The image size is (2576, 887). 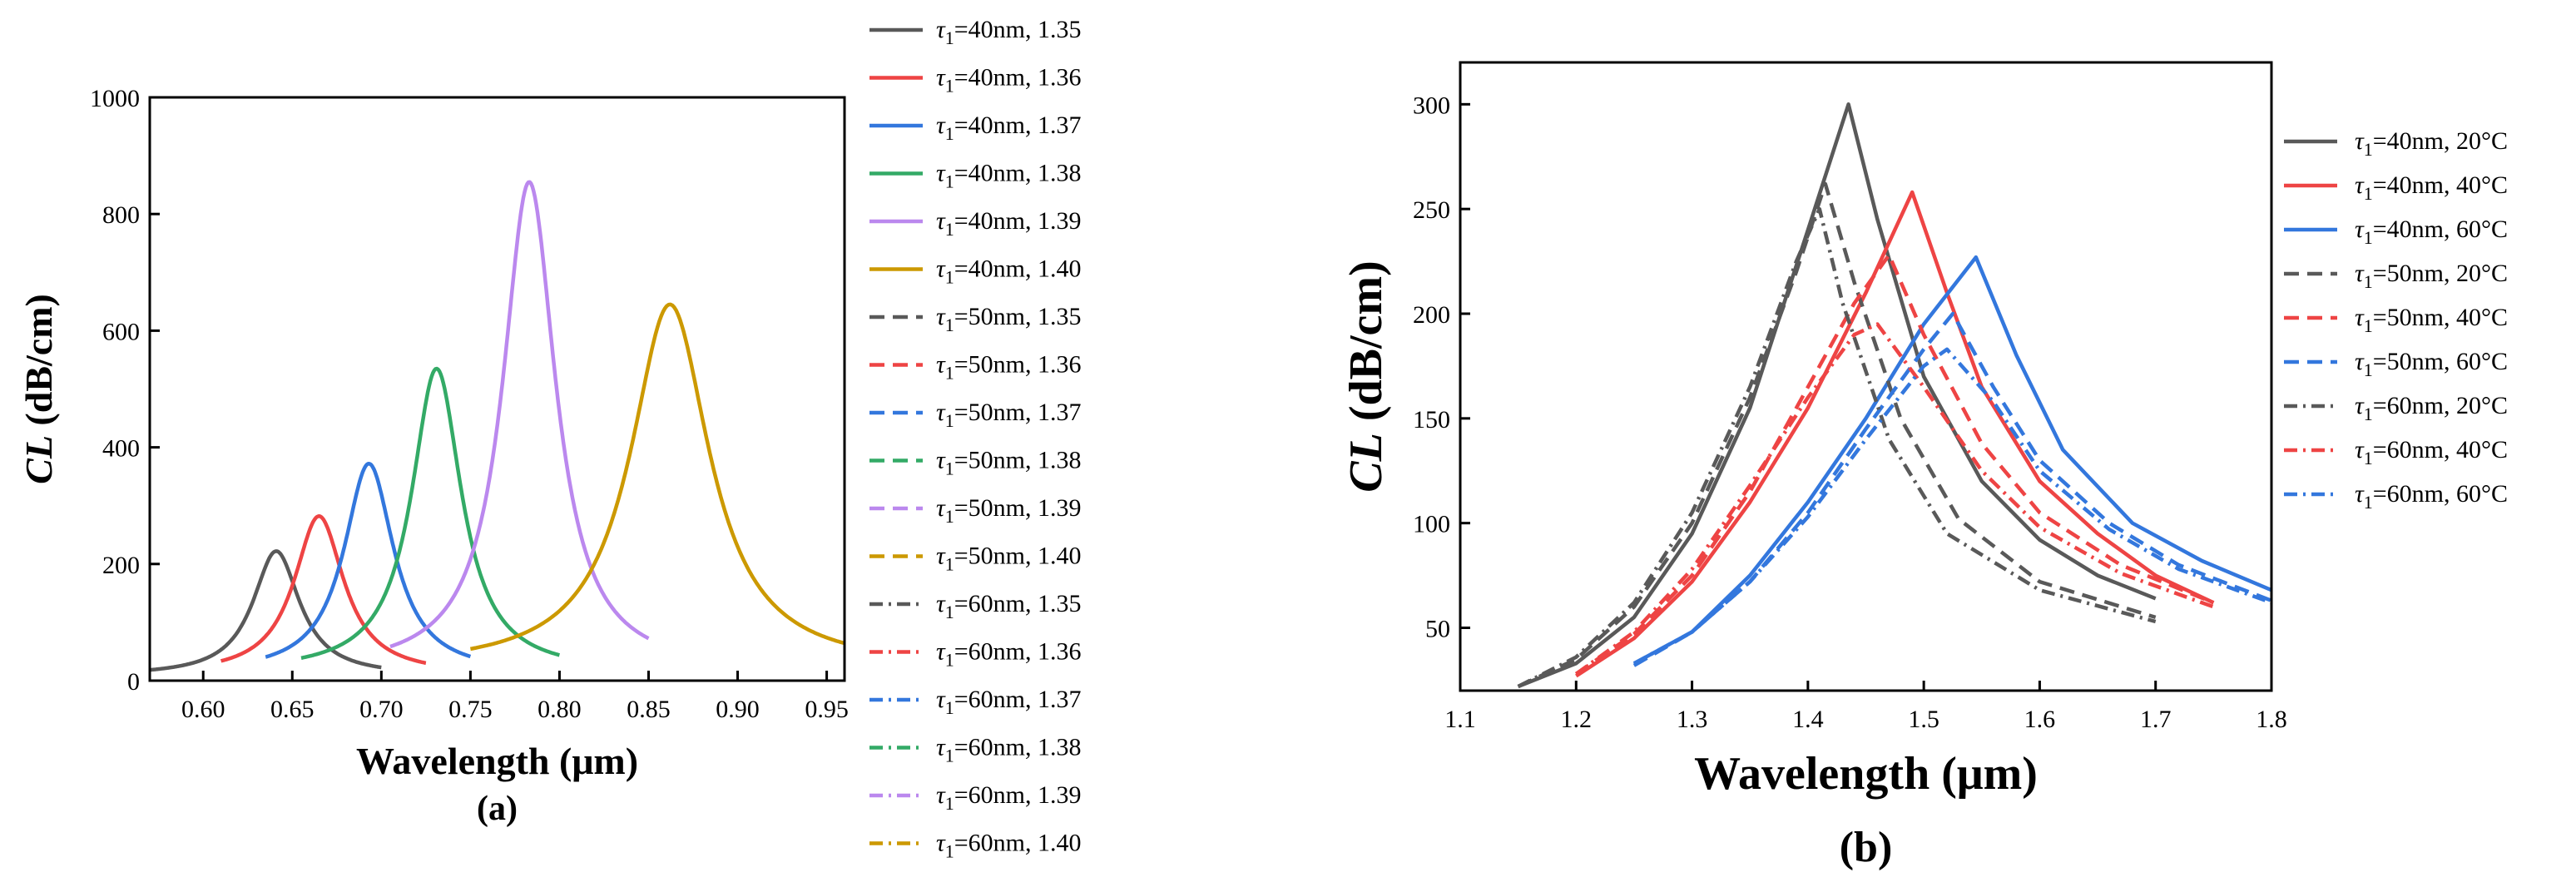 What do you see at coordinates (1432, 106) in the screenshot?
I see `y-tick-label: 300` at bounding box center [1432, 106].